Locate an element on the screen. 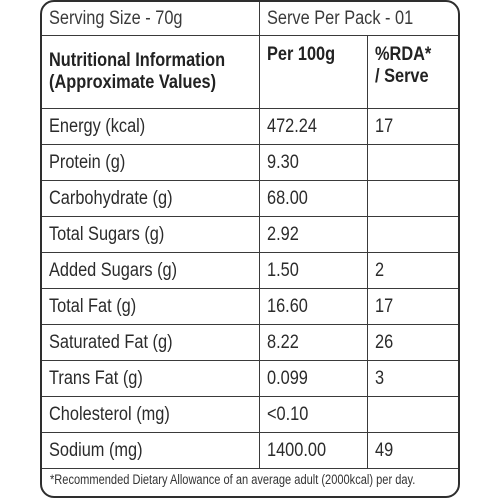  table-row: Cholesterol (mg) <0.10 is located at coordinates (250, 414).